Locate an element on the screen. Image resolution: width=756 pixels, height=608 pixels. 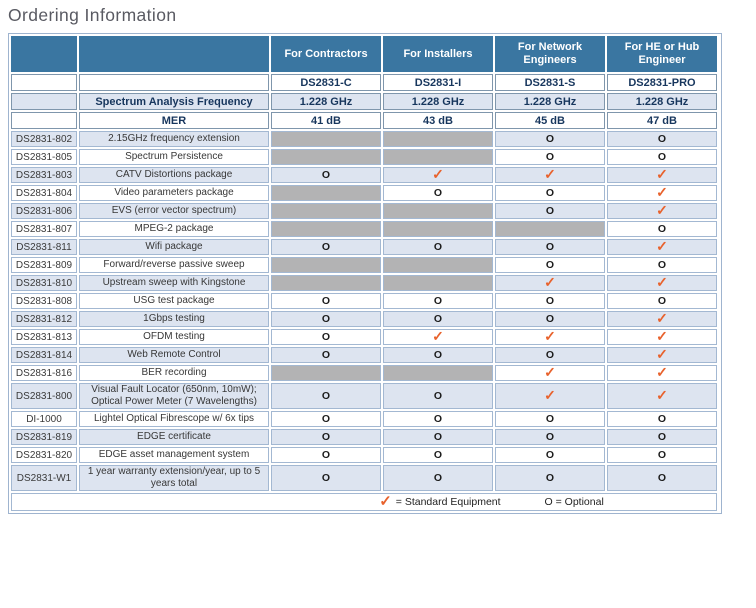
spec-value: 45 dB is located at coordinates (550, 120).